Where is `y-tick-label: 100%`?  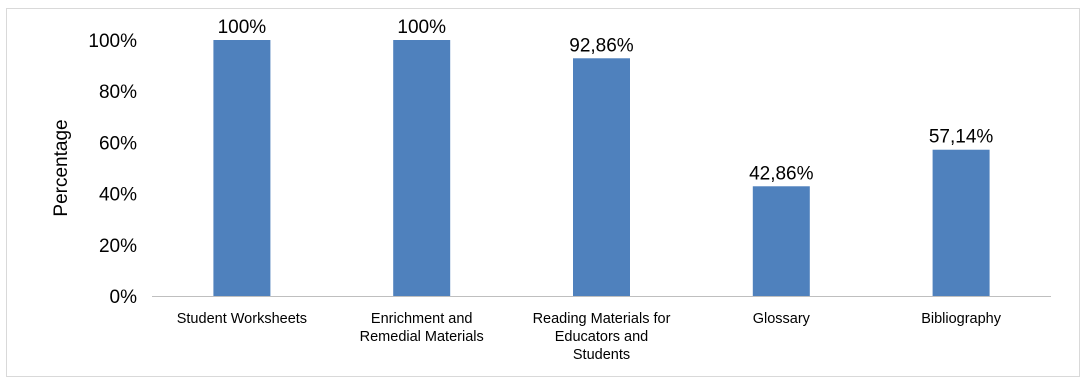 y-tick-label: 100% is located at coordinates (112, 41).